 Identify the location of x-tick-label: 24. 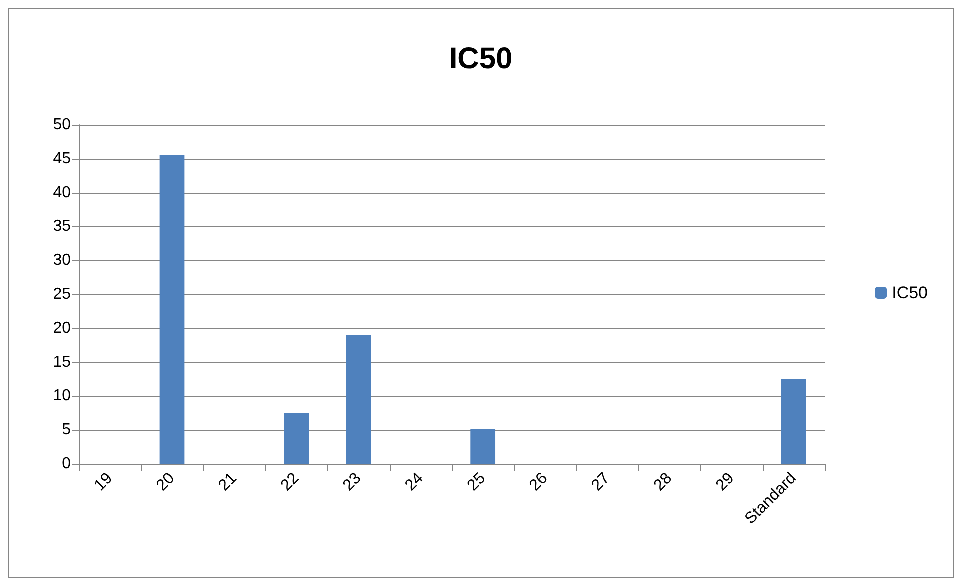
(415, 482).